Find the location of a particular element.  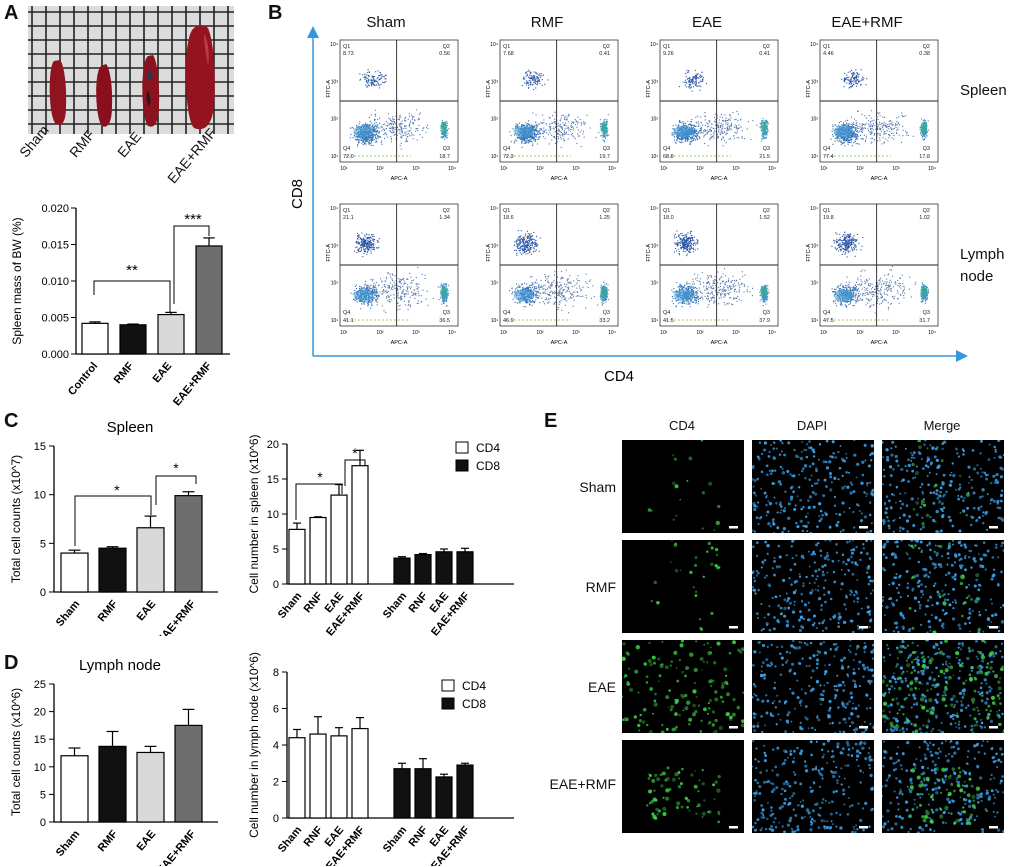

quadrant-label: 17.8 is located at coordinates (924, 157).